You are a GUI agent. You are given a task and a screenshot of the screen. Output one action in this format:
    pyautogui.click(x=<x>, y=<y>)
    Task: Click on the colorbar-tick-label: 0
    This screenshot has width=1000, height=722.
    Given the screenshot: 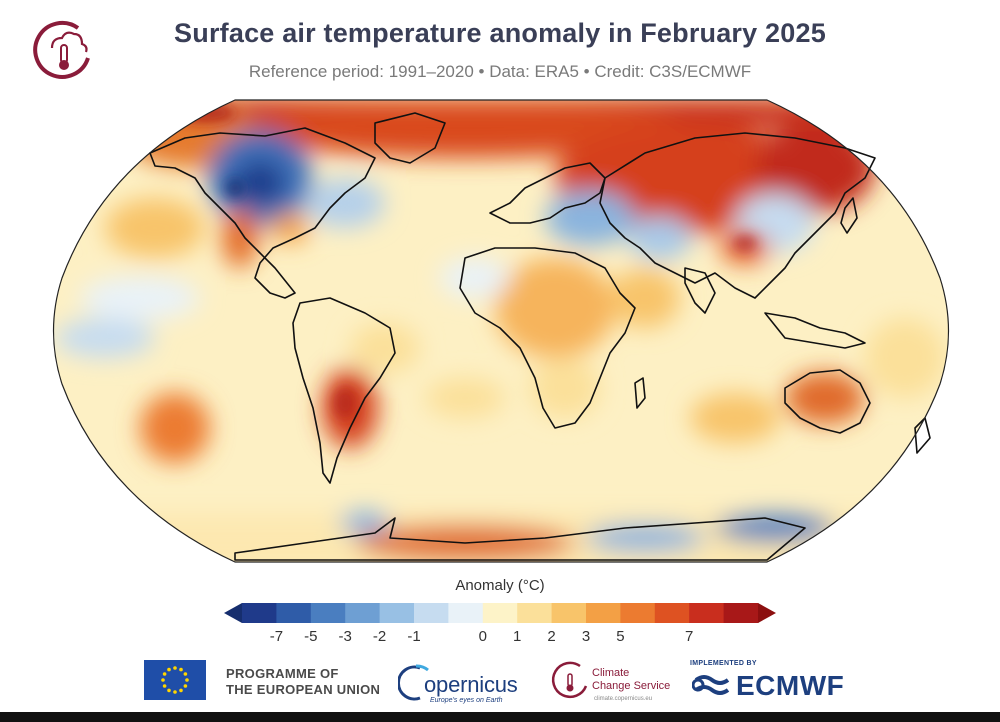 What is the action you would take?
    pyautogui.click(x=482, y=636)
    